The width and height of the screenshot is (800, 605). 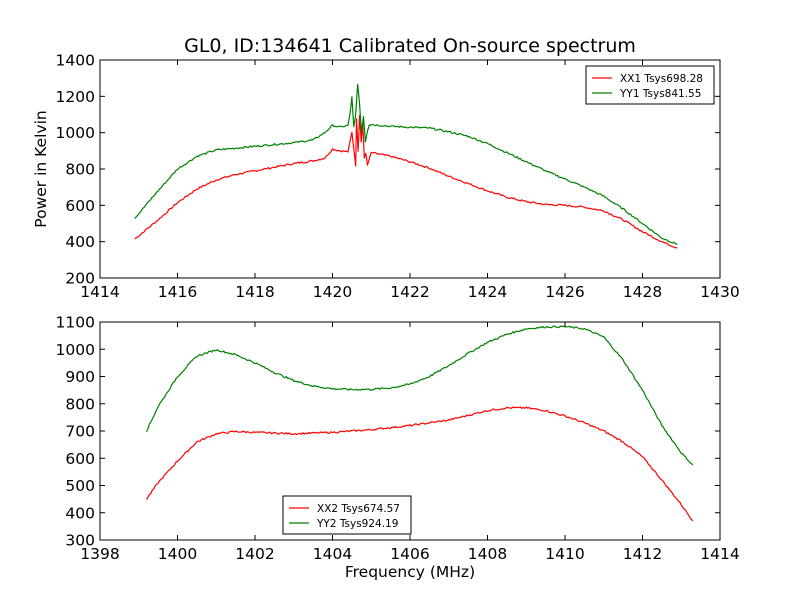 What do you see at coordinates (419, 464) in the screenshot?
I see `bottom-series-xx-line` at bounding box center [419, 464].